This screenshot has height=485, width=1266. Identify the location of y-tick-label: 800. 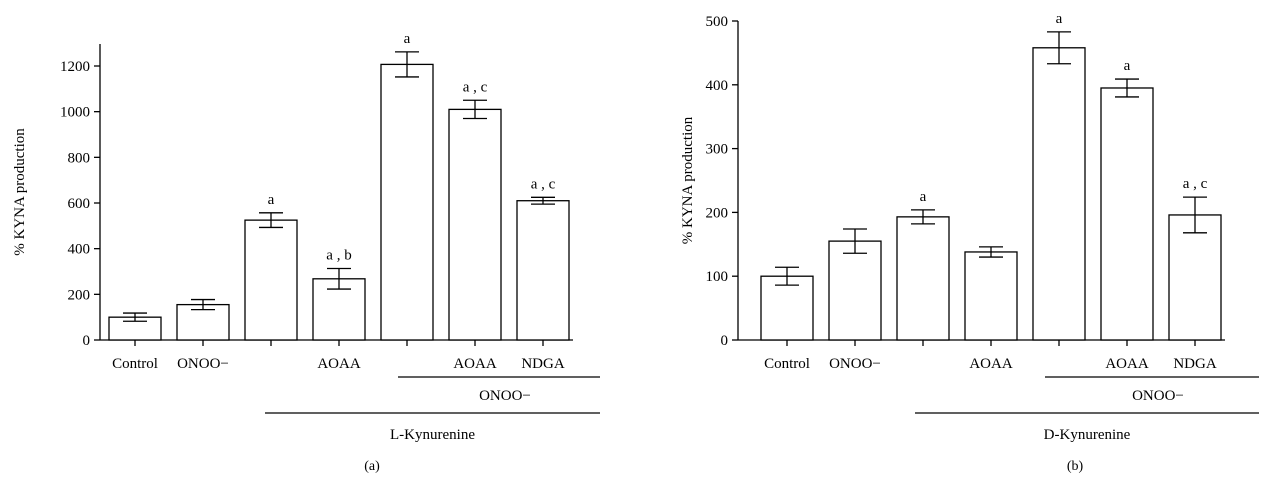
(79, 158).